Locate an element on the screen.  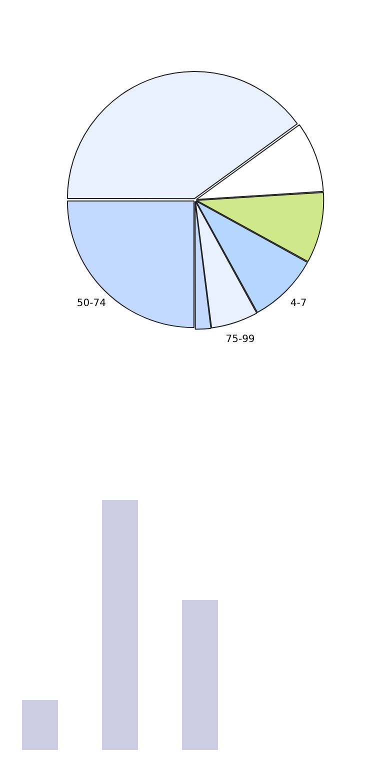
slice-label: 50-74 is located at coordinates (91, 304).